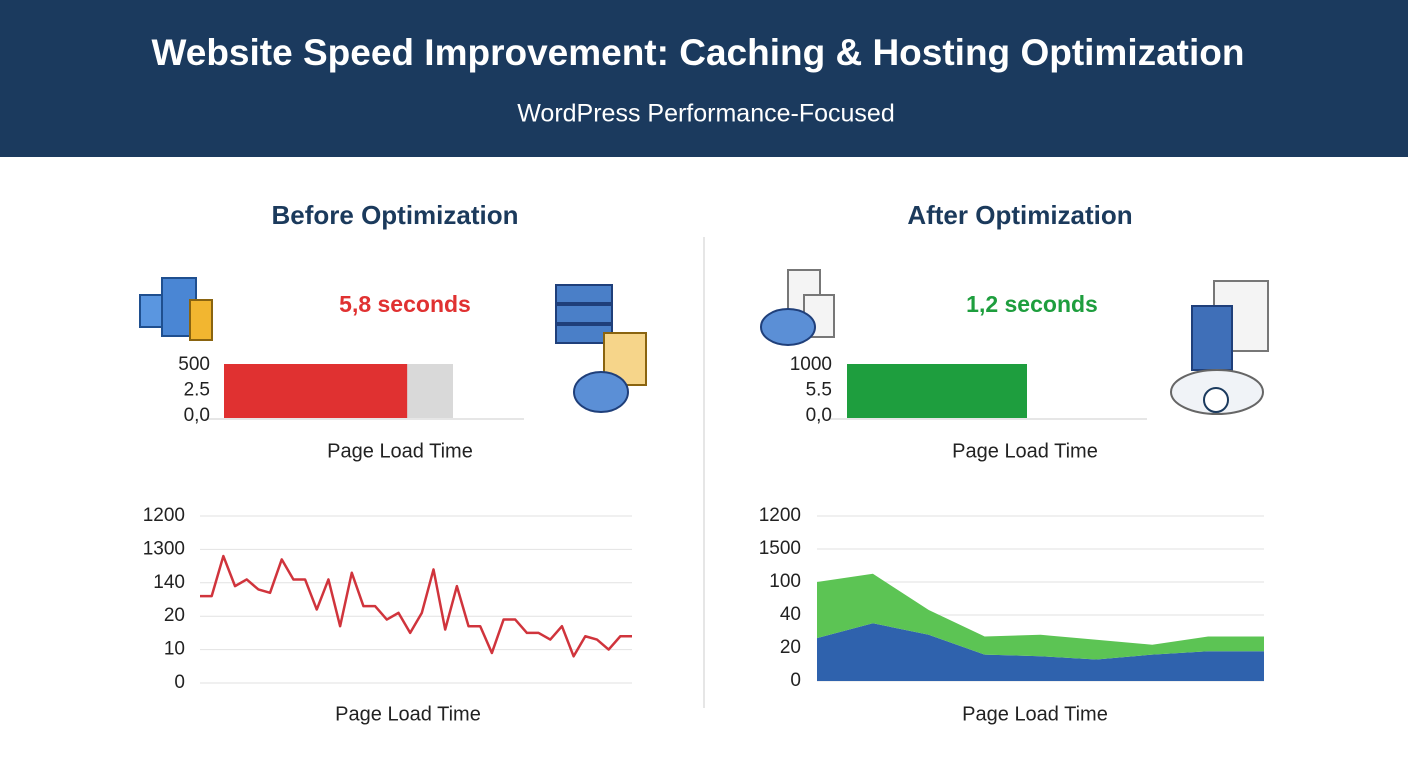 Image resolution: width=1408 pixels, height=768 pixels. What do you see at coordinates (811, 364) in the screenshot?
I see `y-tick-label: 1000` at bounding box center [811, 364].